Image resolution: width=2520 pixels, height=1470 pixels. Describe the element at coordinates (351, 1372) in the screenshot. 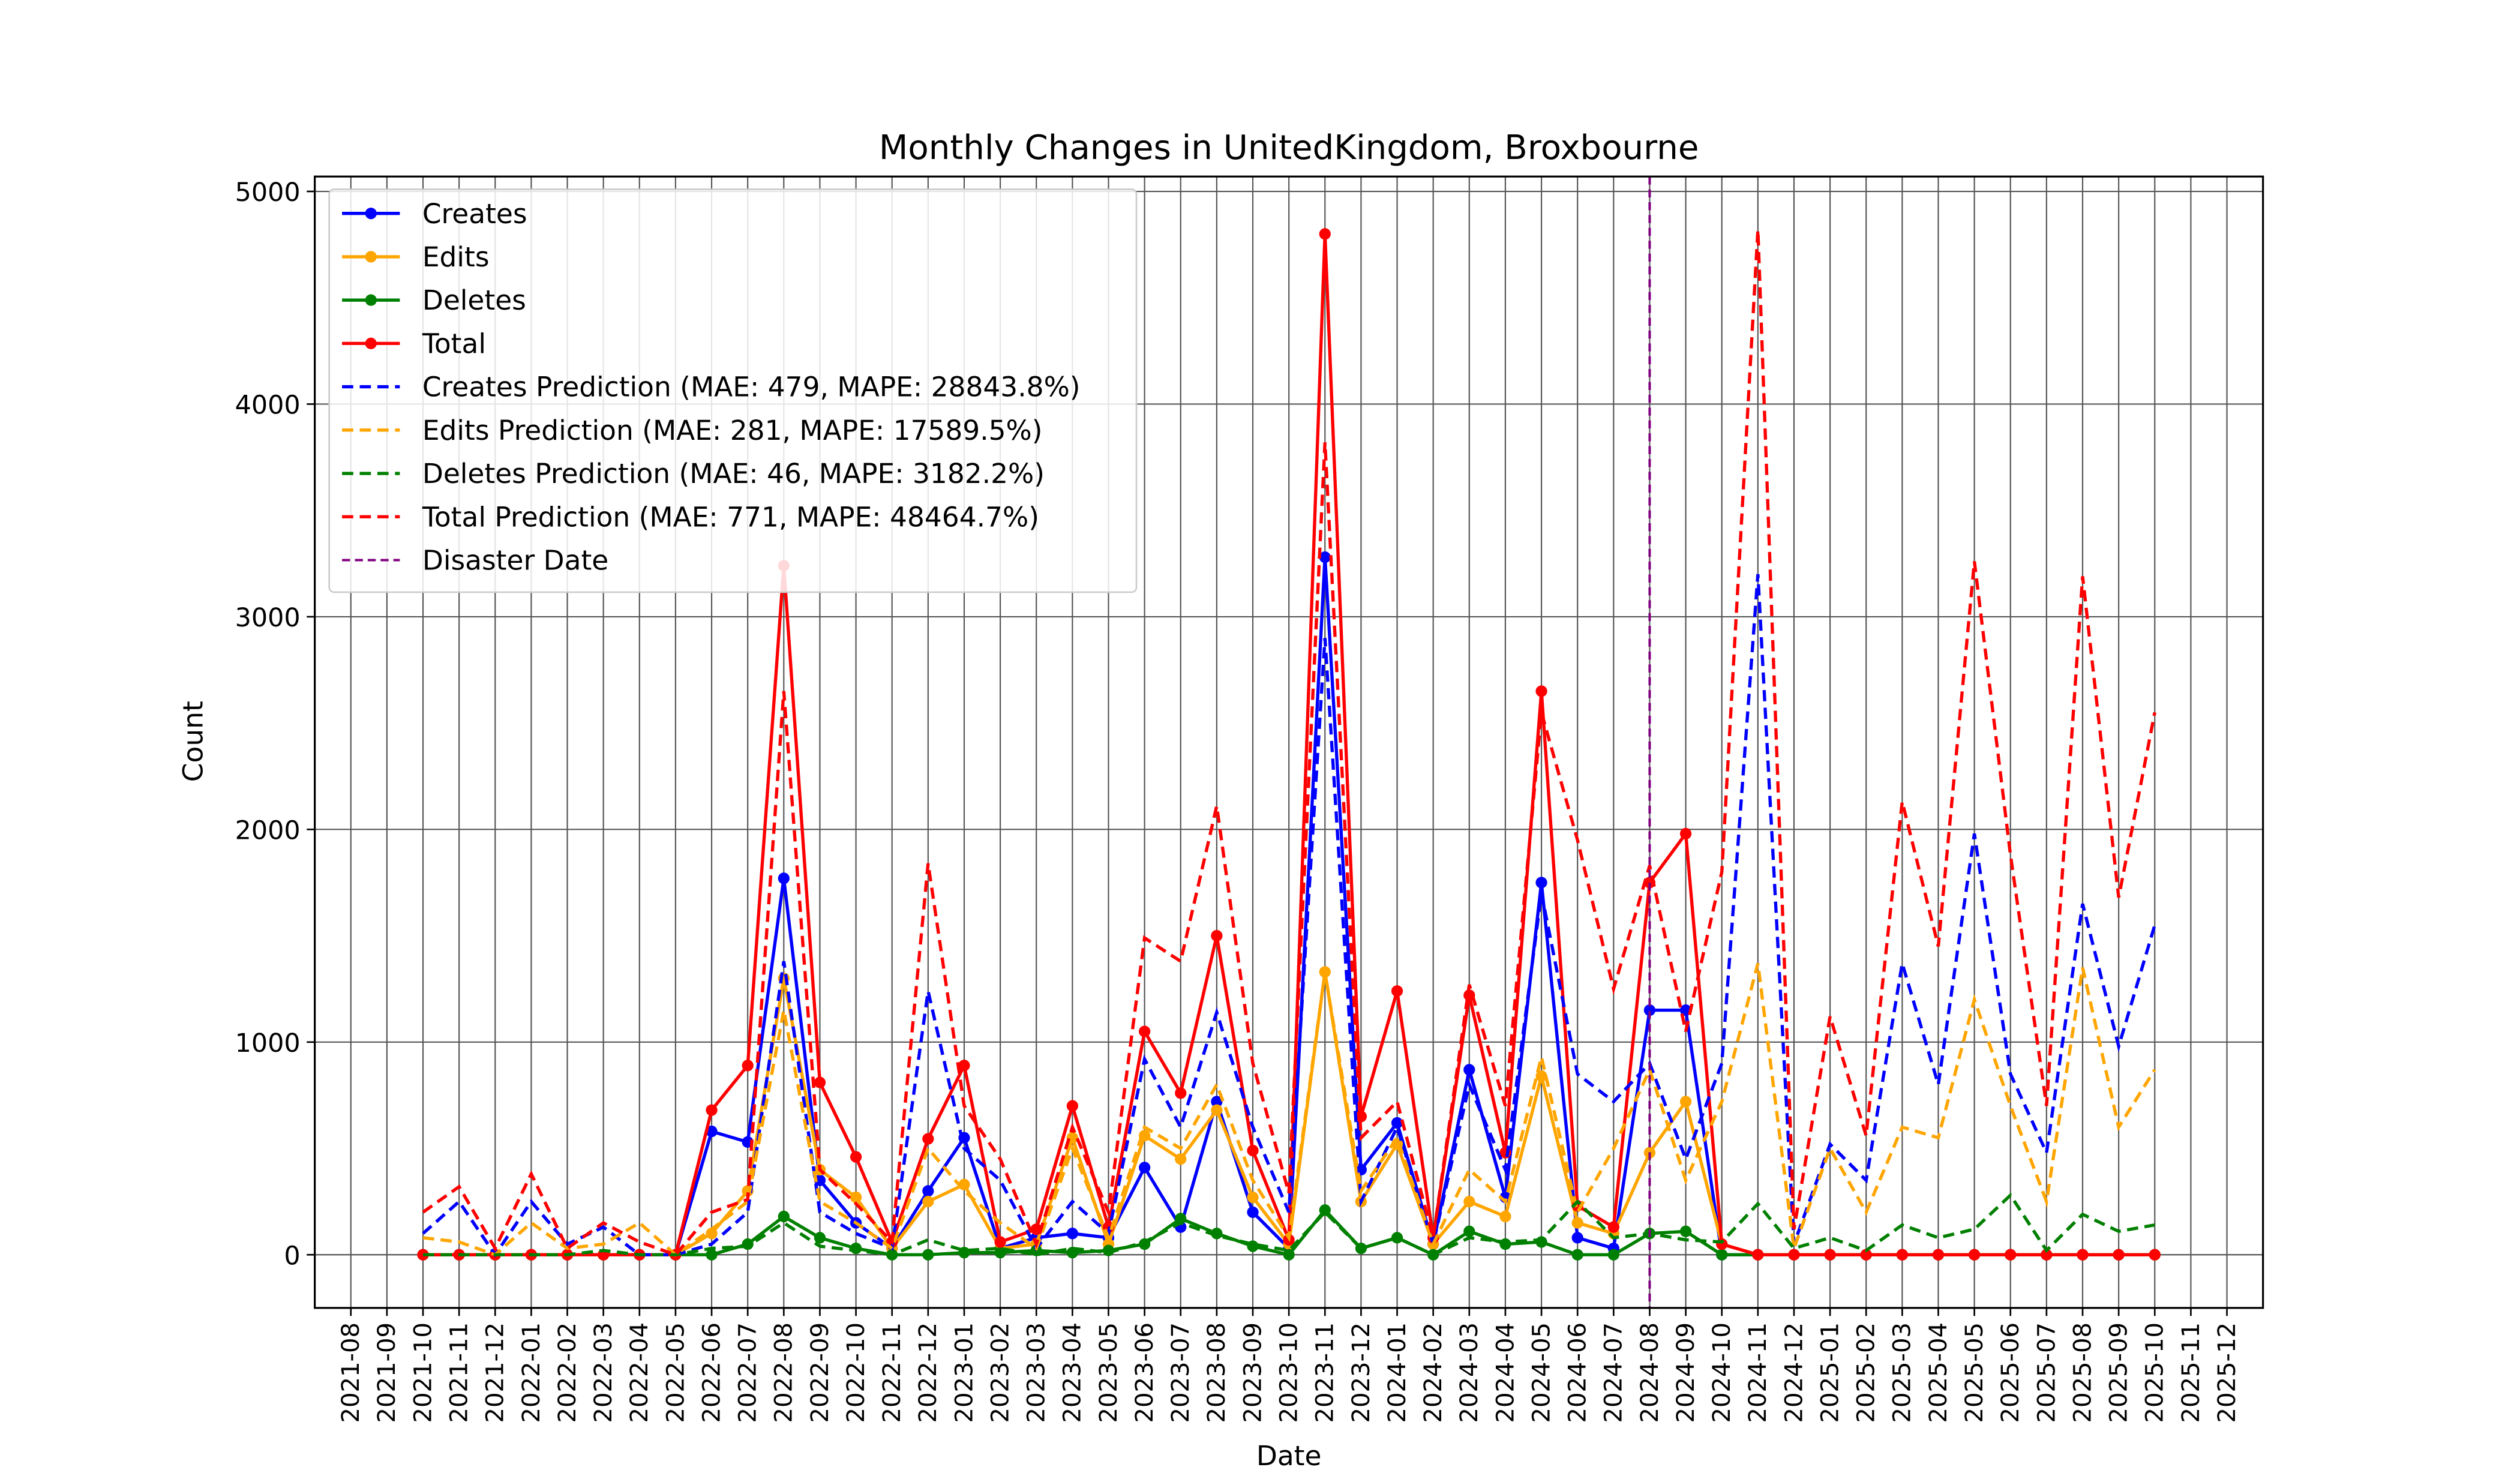

I see `x-tick-label: 2021-08` at that location.